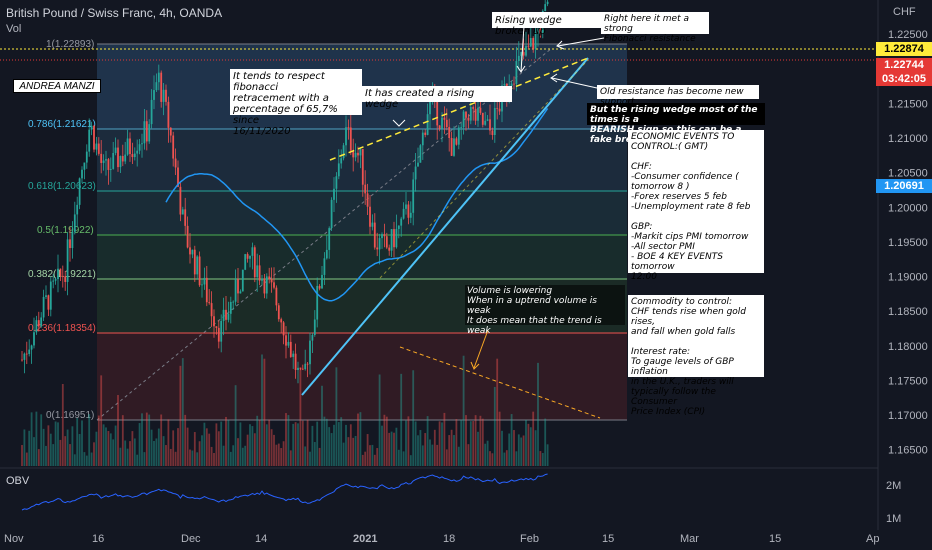  What do you see at coordinates (908, 416) in the screenshot?
I see `y-tick-label: 1.17000` at bounding box center [908, 416].